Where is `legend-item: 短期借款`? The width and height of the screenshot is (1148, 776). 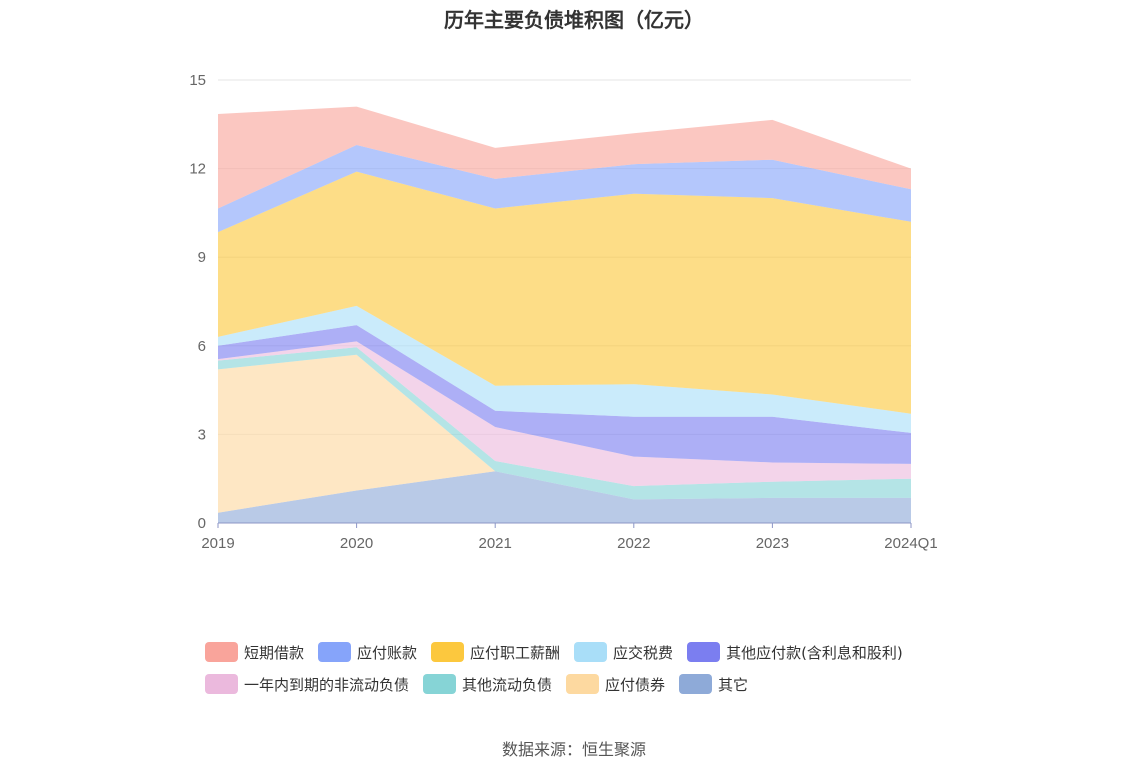
legend-item: 短期借款 is located at coordinates (254, 652).